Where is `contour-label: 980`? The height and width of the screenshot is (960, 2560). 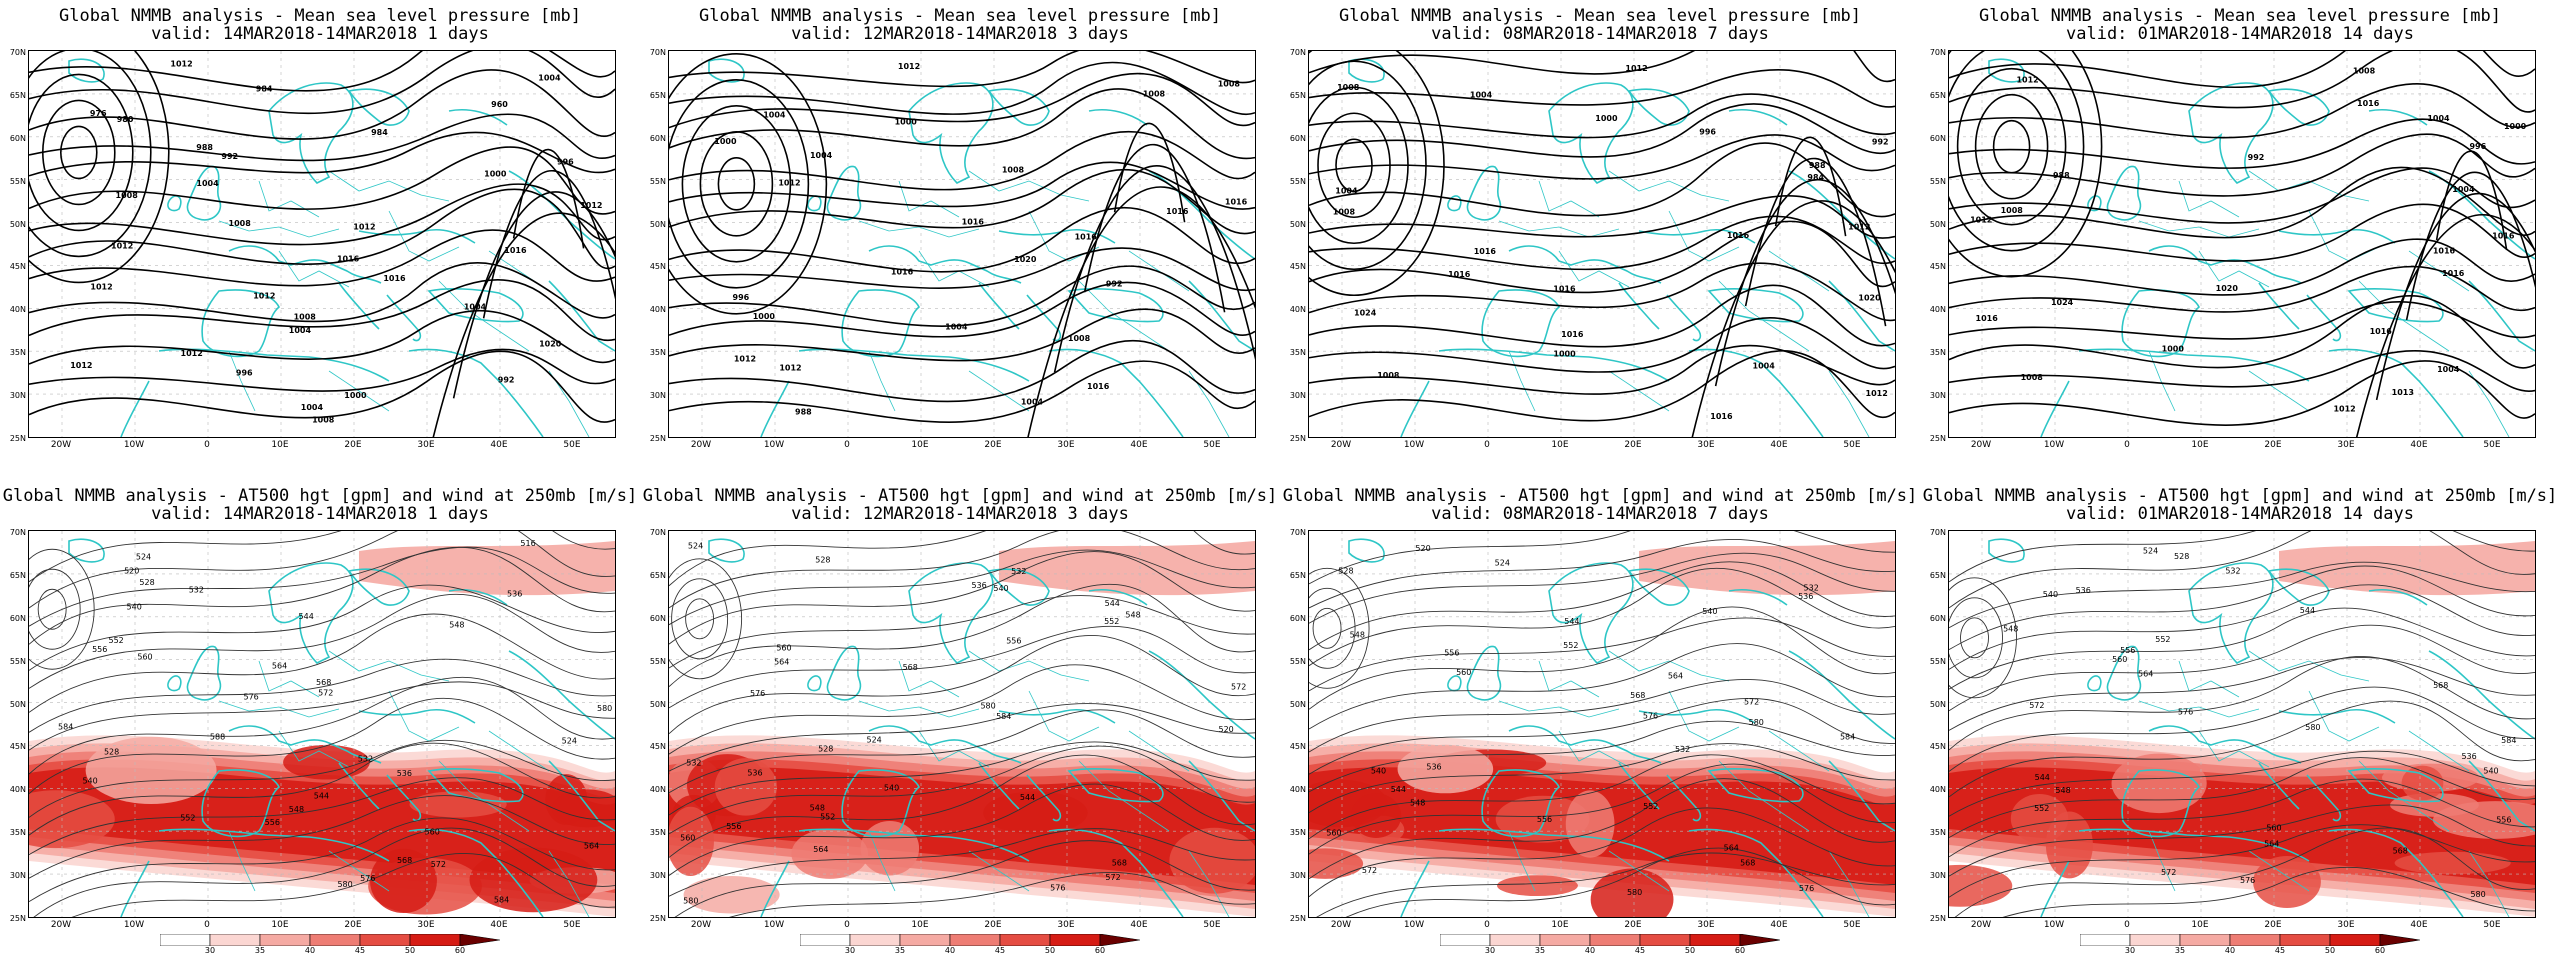 contour-label: 980 is located at coordinates (125, 119).